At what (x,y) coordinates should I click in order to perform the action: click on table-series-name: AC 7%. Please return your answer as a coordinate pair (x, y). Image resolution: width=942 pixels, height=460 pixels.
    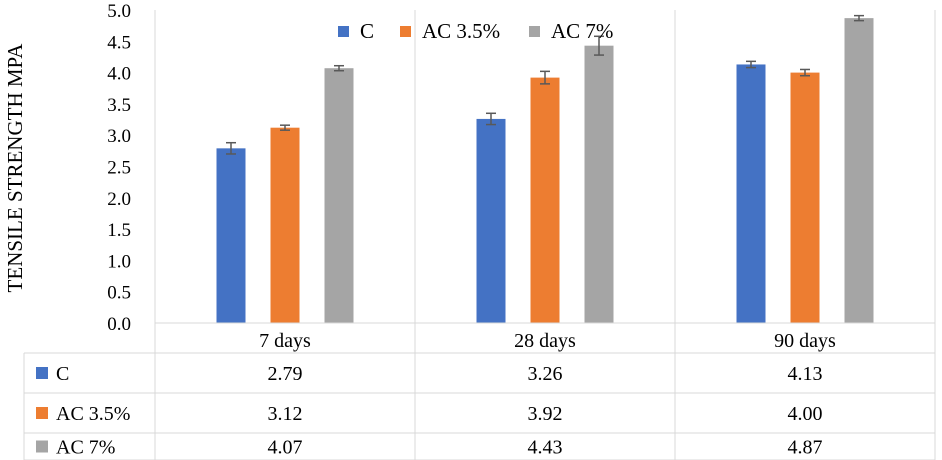
    Looking at the image, I should click on (85, 448).